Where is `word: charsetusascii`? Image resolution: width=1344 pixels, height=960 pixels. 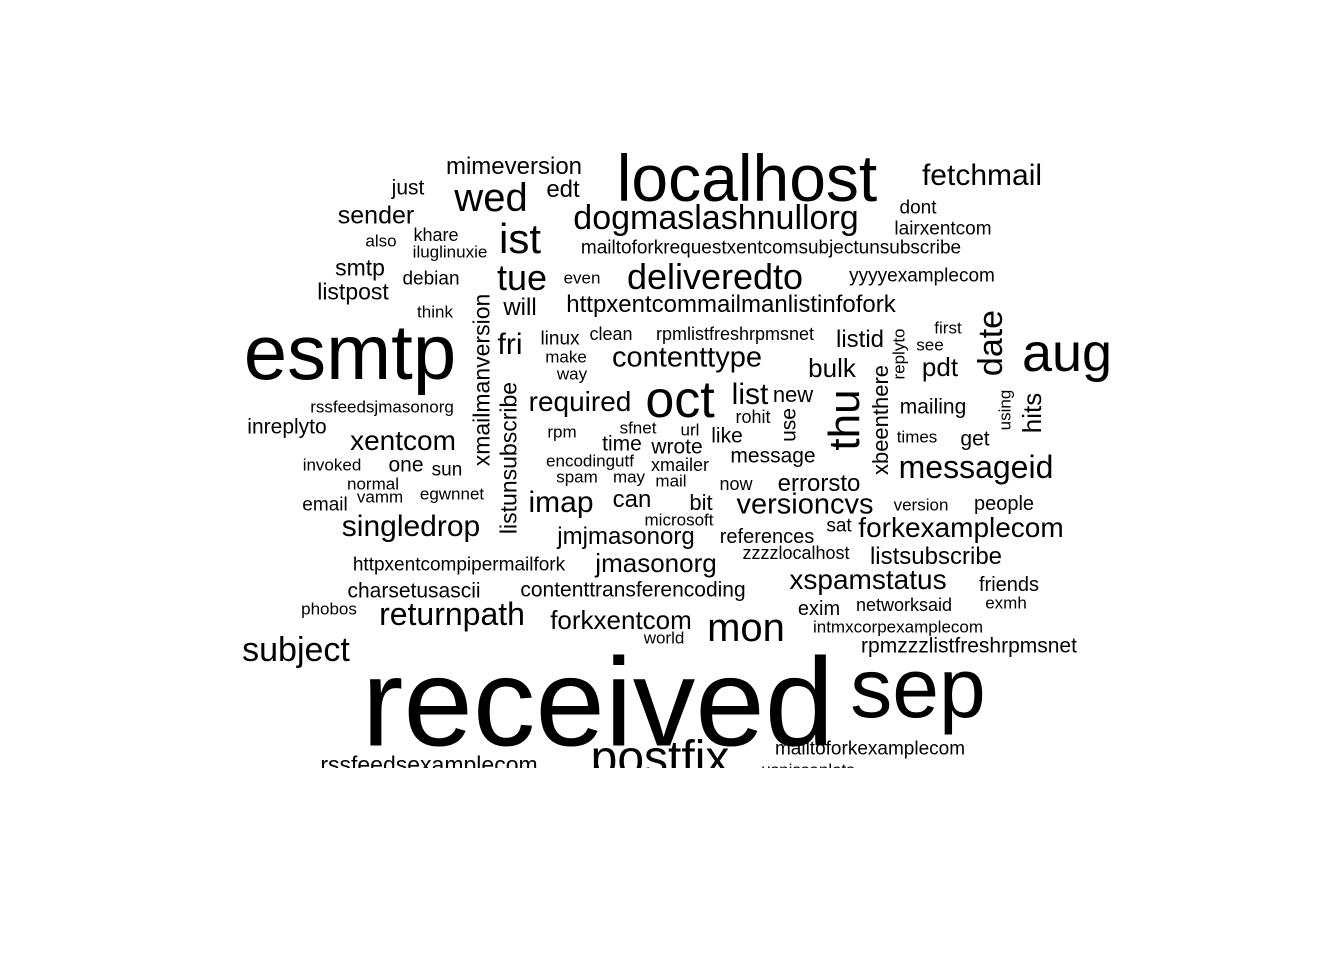 word: charsetusascii is located at coordinates (414, 591).